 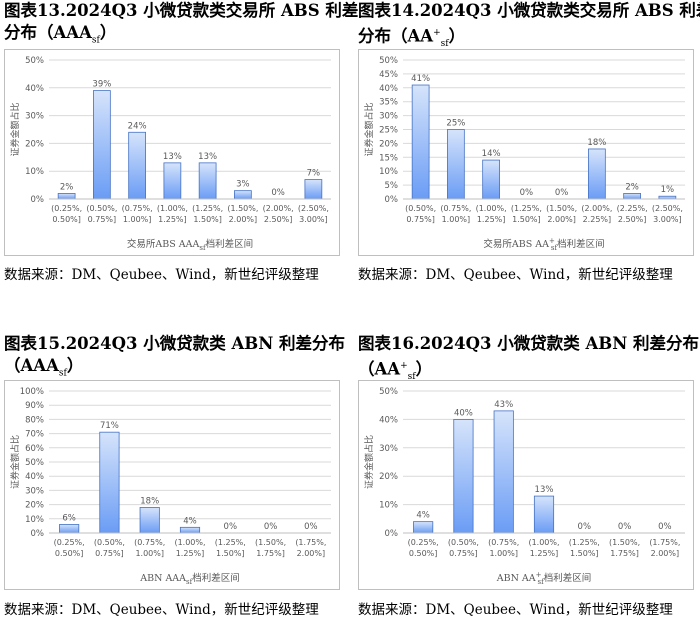 I want to click on x-axis-title-superscript: +, so click(x=539, y=575).